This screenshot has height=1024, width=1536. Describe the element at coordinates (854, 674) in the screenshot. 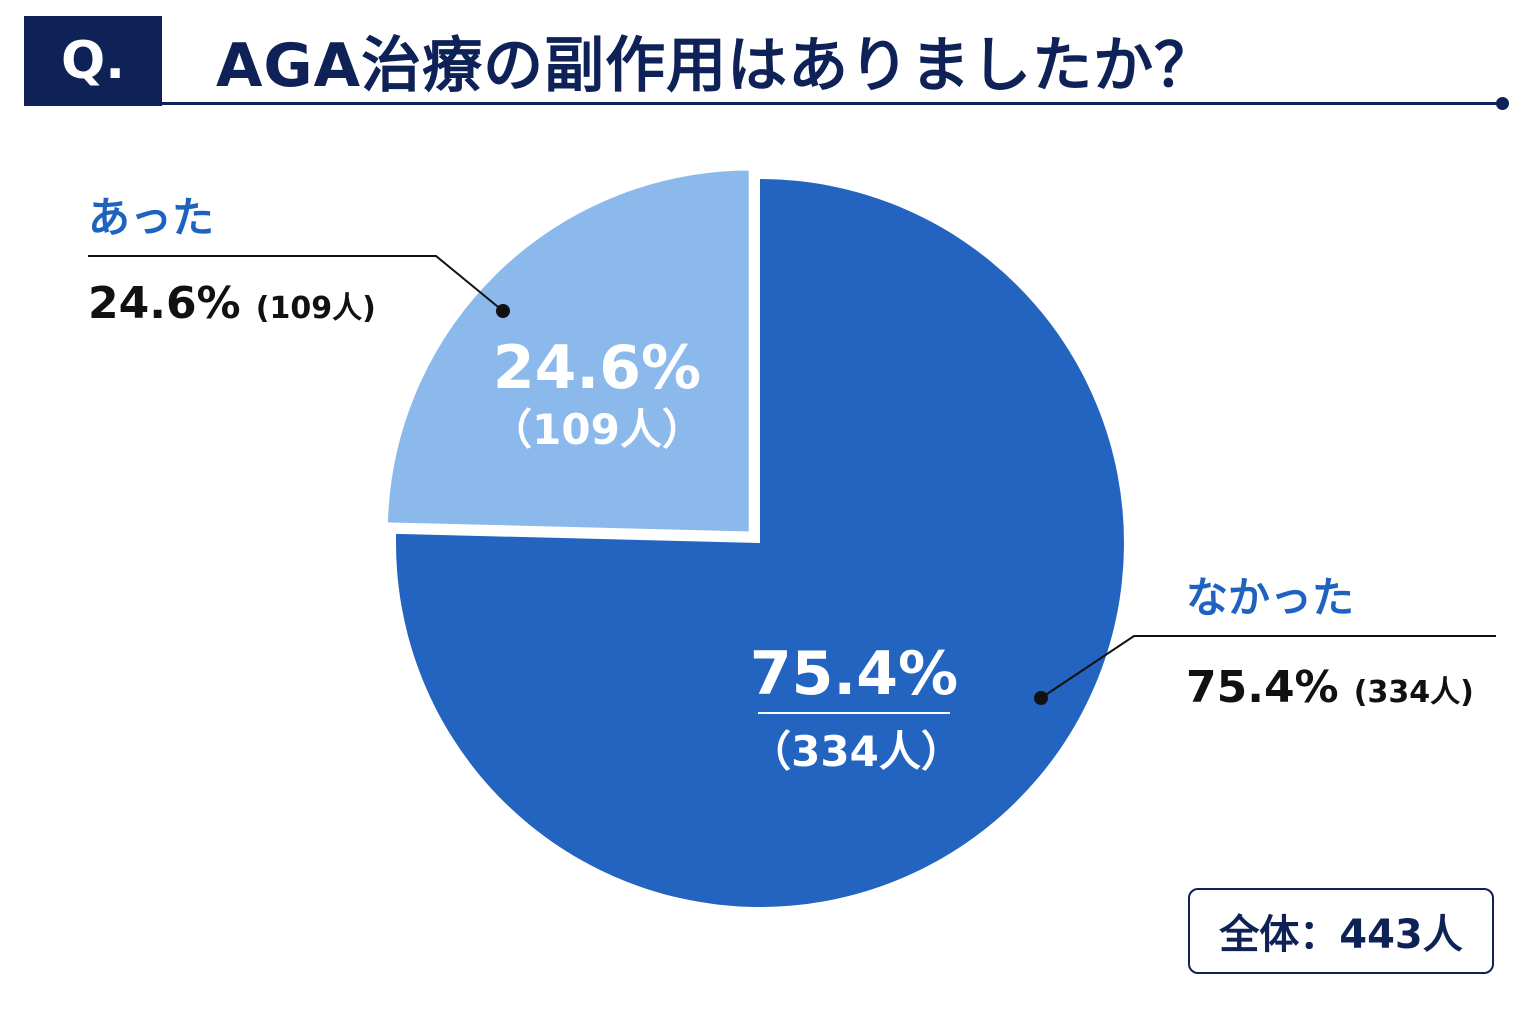

I see `inner-value-label-nakatta: 75.4%` at that location.